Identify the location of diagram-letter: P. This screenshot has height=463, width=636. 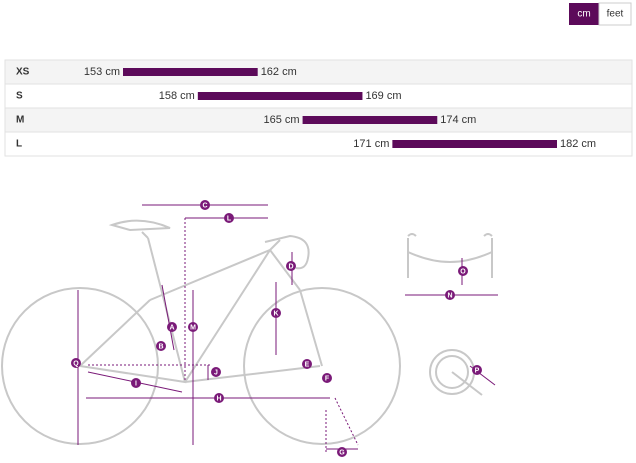
(477, 370).